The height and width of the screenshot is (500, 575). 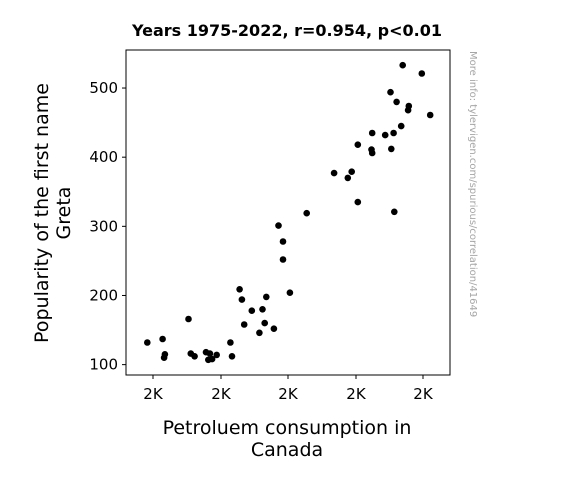 What do you see at coordinates (286, 30) in the screenshot?
I see `chart-title: Years 1975-2022, r=0.954, p<0.01` at bounding box center [286, 30].